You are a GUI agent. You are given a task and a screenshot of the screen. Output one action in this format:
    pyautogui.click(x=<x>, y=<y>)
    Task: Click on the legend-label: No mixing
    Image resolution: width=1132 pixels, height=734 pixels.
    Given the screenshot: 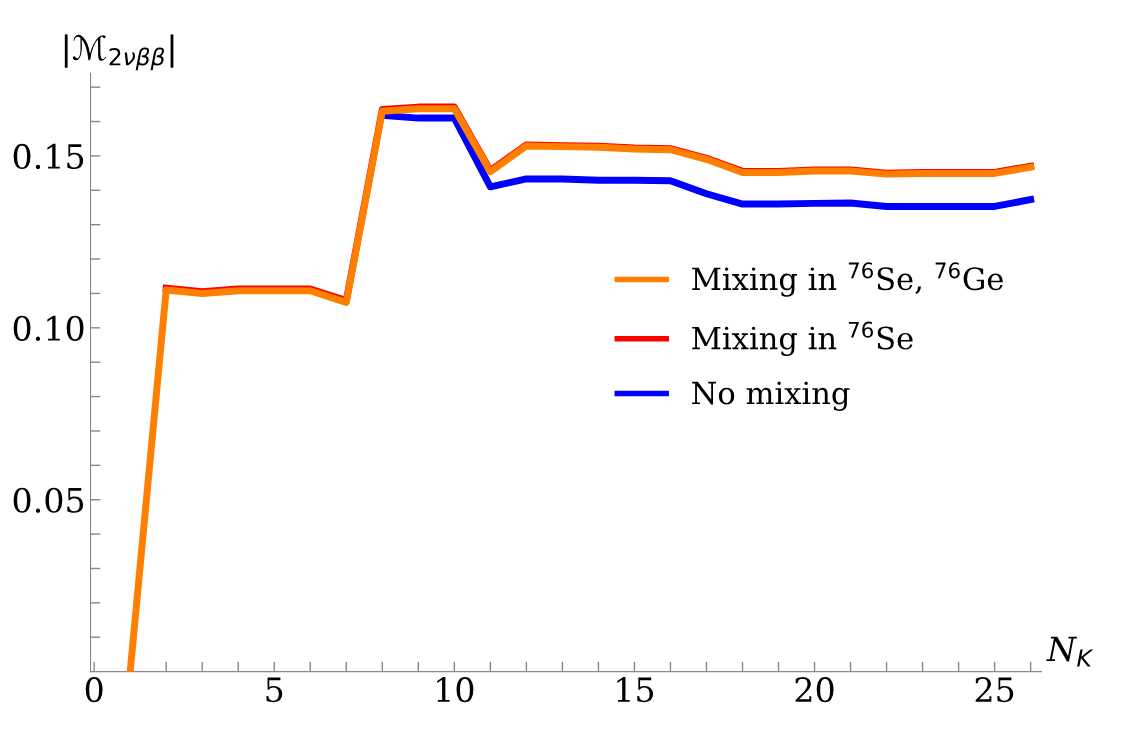 What is the action you would take?
    pyautogui.click(x=771, y=396)
    